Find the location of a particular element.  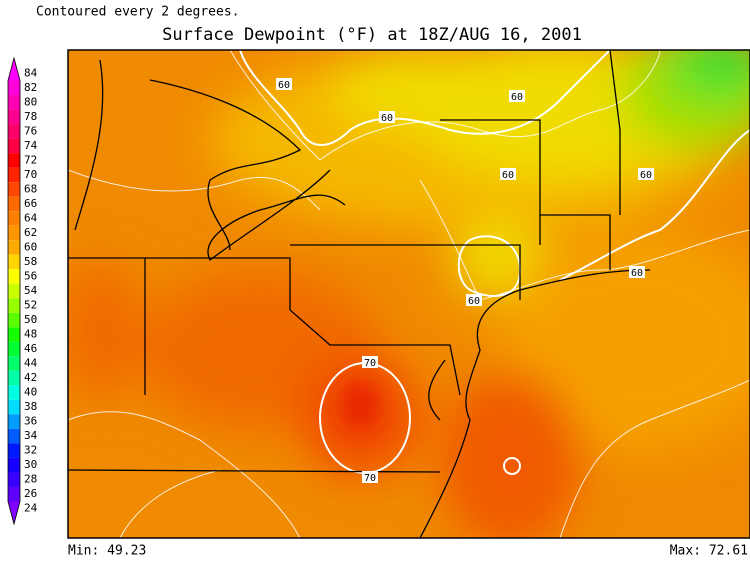

colorbar-label: 24 is located at coordinates (31, 508).